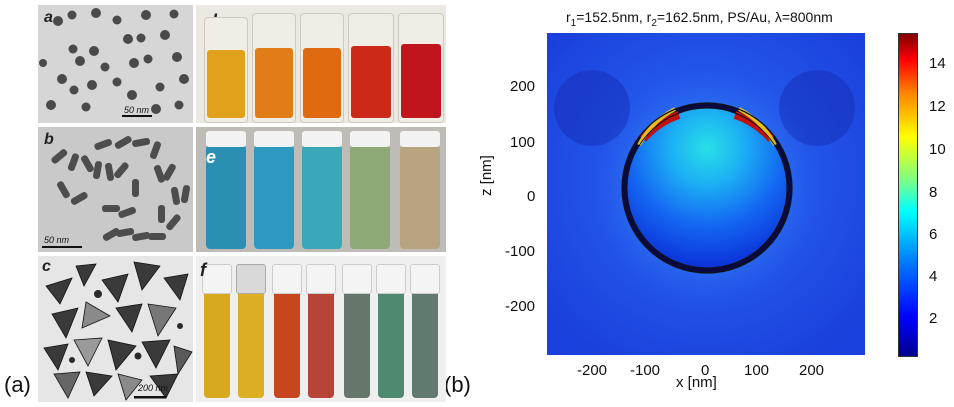 The height and width of the screenshot is (407, 954). What do you see at coordinates (937, 149) in the screenshot?
I see `colorbar-tick-10: 10` at bounding box center [937, 149].